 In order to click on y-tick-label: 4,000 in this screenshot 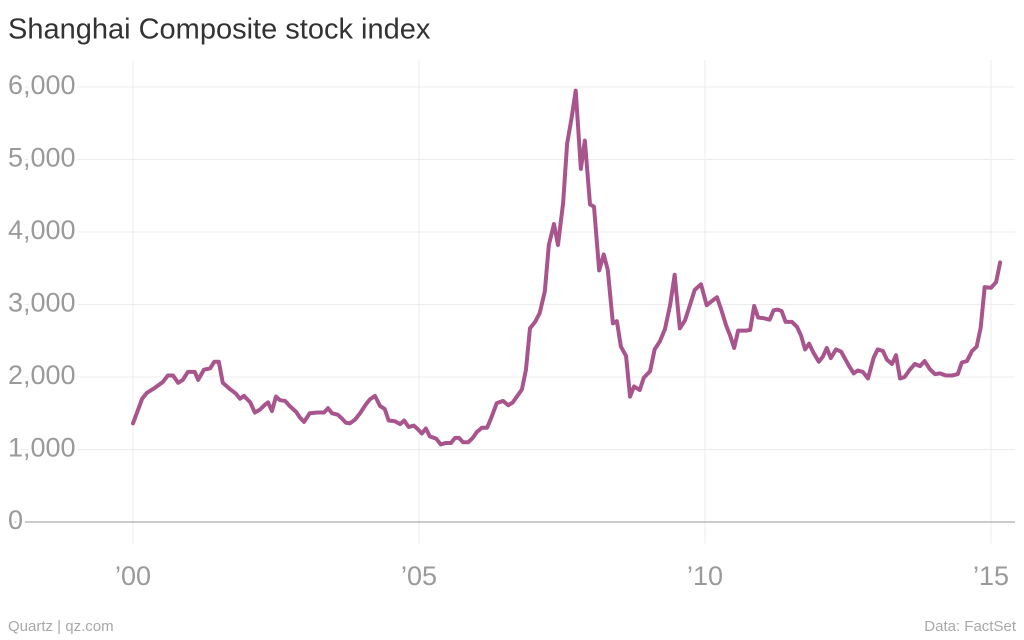, I will do `click(42, 230)`.